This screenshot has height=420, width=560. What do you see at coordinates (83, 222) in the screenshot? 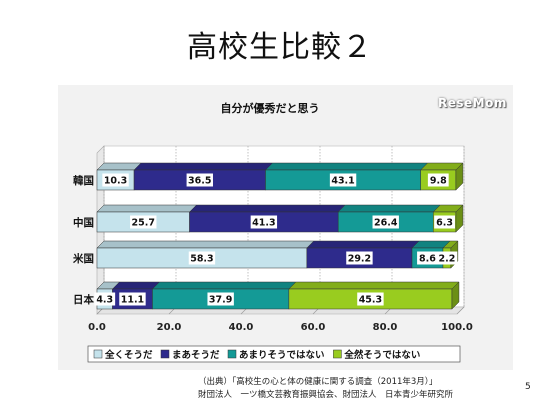
I see `category-label: 中国` at bounding box center [83, 222].